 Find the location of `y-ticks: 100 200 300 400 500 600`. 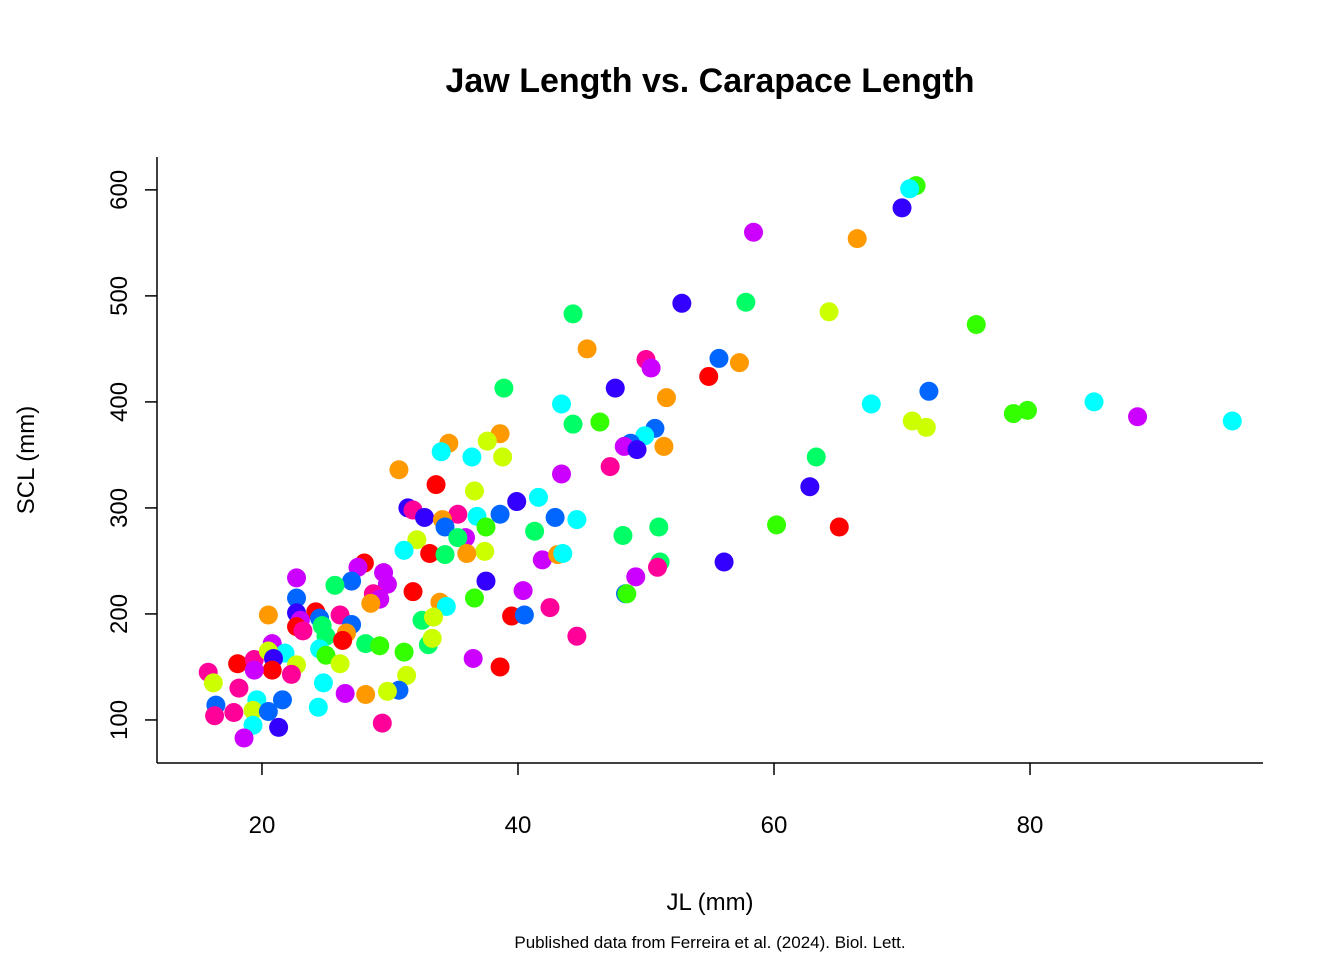

y-ticks: 100 200 300 400 500 600 is located at coordinates (131, 455).